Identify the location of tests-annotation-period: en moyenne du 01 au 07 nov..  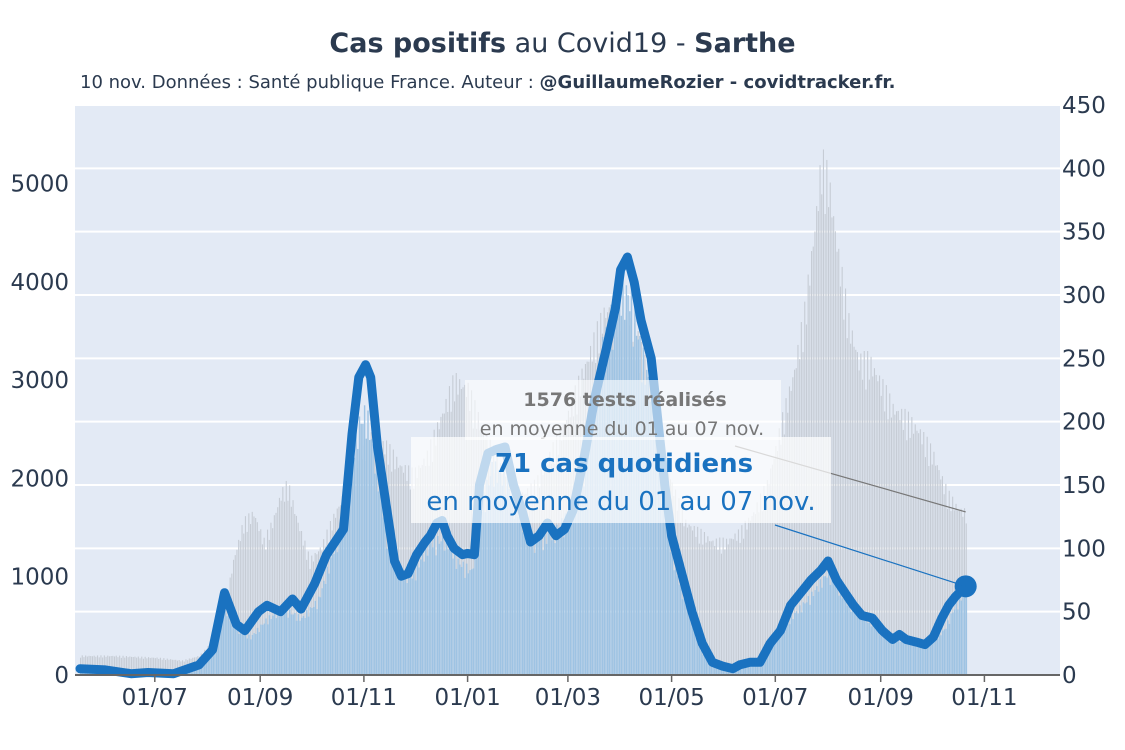
(622, 429).